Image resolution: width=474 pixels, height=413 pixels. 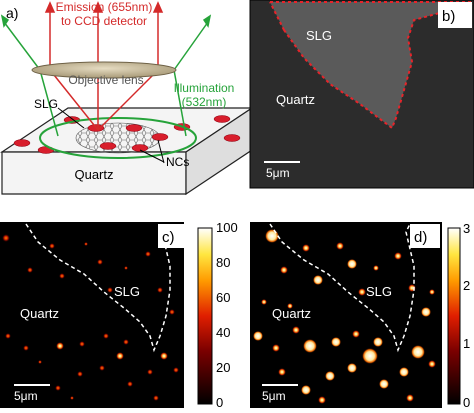 What do you see at coordinates (118, 138) in the screenshot?
I see `illumination-spot` at bounding box center [118, 138].